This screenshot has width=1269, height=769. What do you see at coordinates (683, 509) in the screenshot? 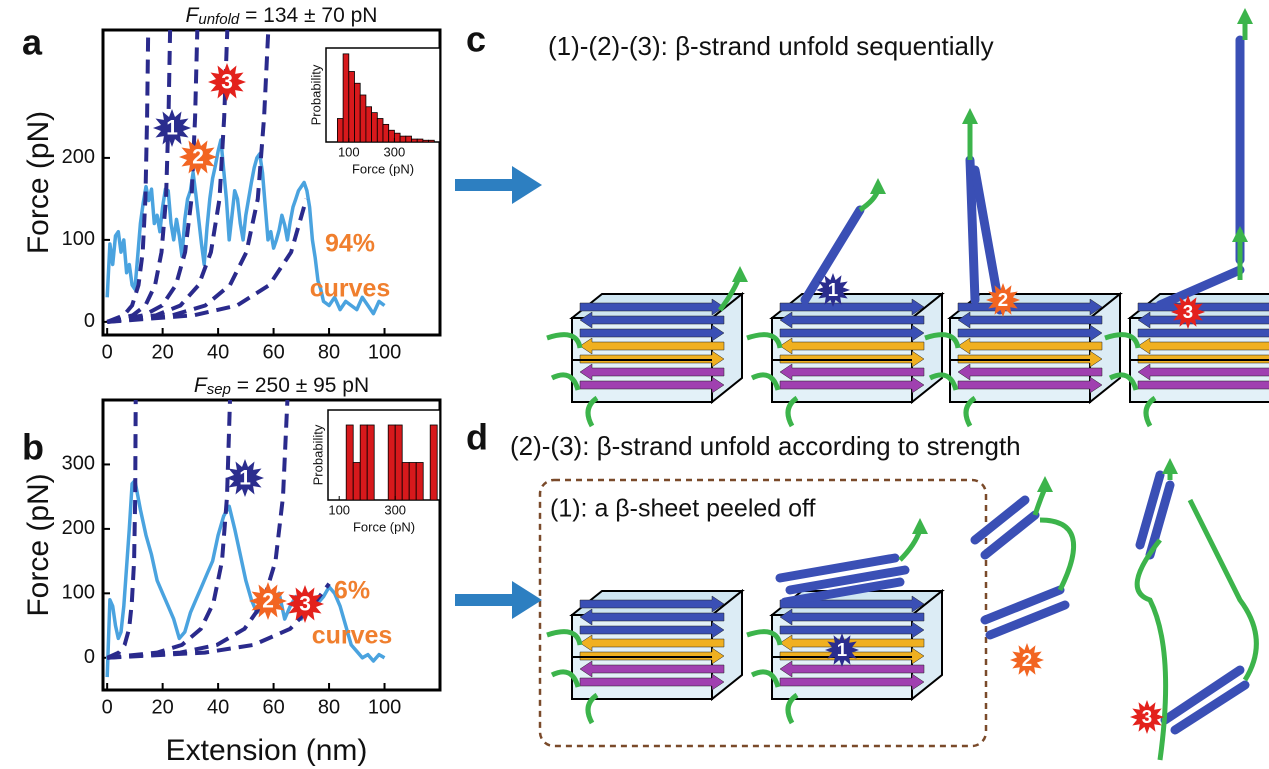
I see `caption: (1): a β-sheet peeled off` at bounding box center [683, 509].